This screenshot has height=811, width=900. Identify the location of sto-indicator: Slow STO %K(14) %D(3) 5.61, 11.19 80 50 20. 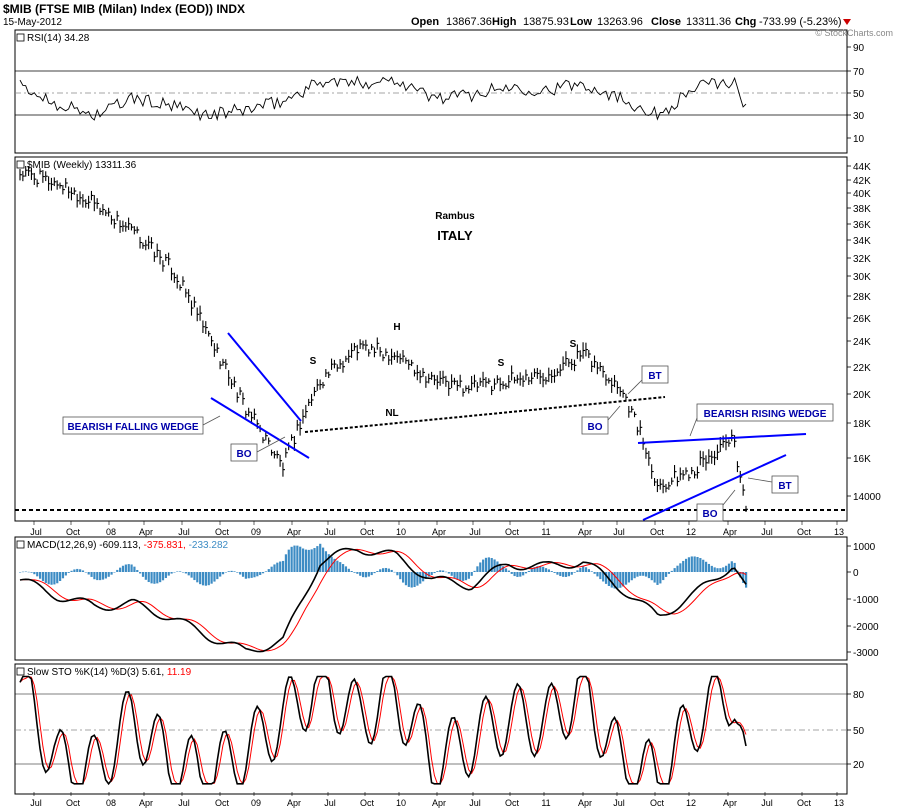
(440, 726).